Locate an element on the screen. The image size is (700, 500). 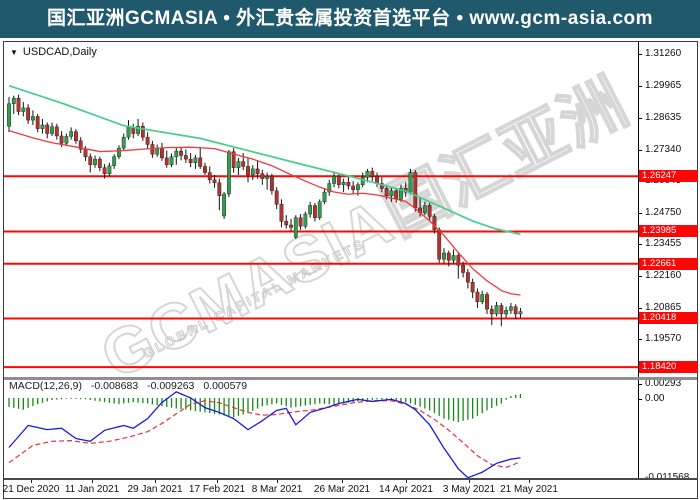
symbol-label: ▼ USDCAD,Daily is located at coordinates (53, 52).